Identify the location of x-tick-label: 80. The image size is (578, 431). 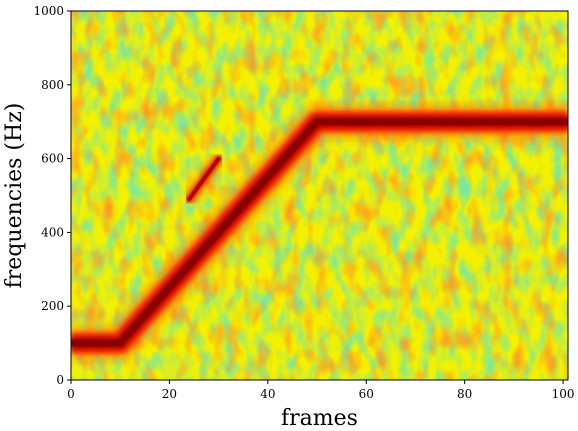
(464, 394).